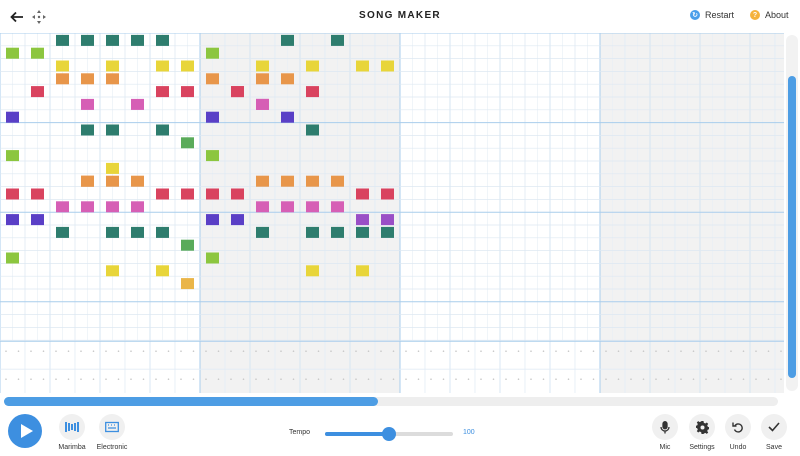  What do you see at coordinates (665, 432) in the screenshot?
I see `mic-button: Mic` at bounding box center [665, 432].